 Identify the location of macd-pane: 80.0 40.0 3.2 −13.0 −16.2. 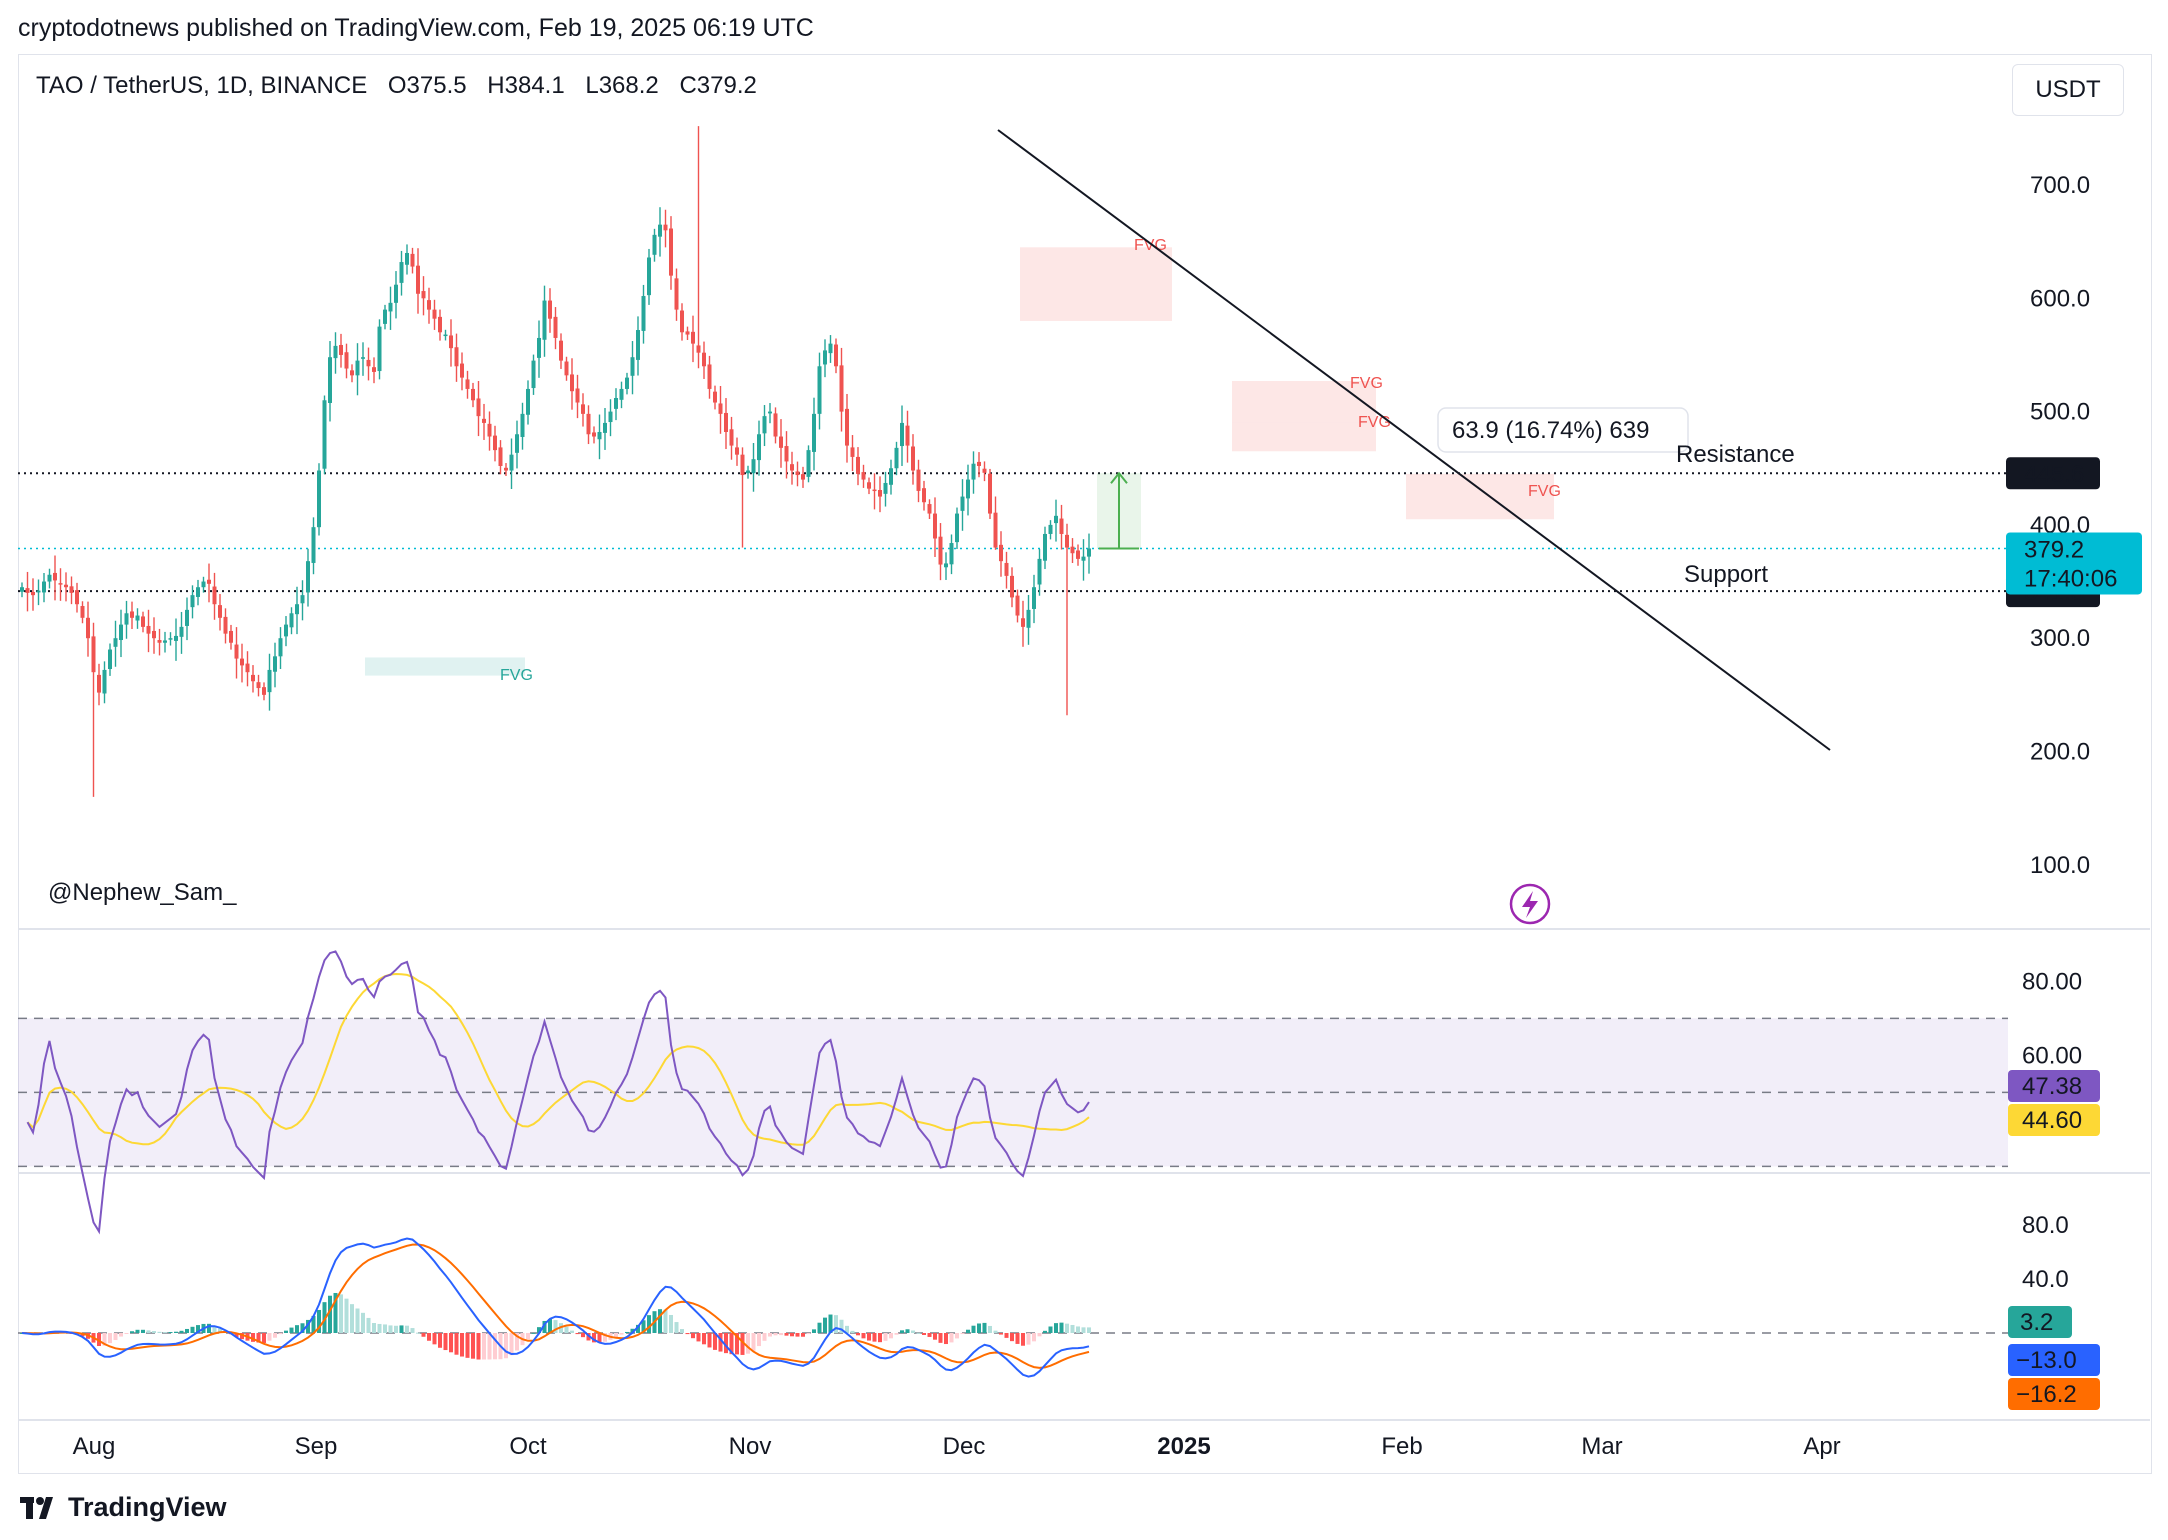
(1059, 1311).